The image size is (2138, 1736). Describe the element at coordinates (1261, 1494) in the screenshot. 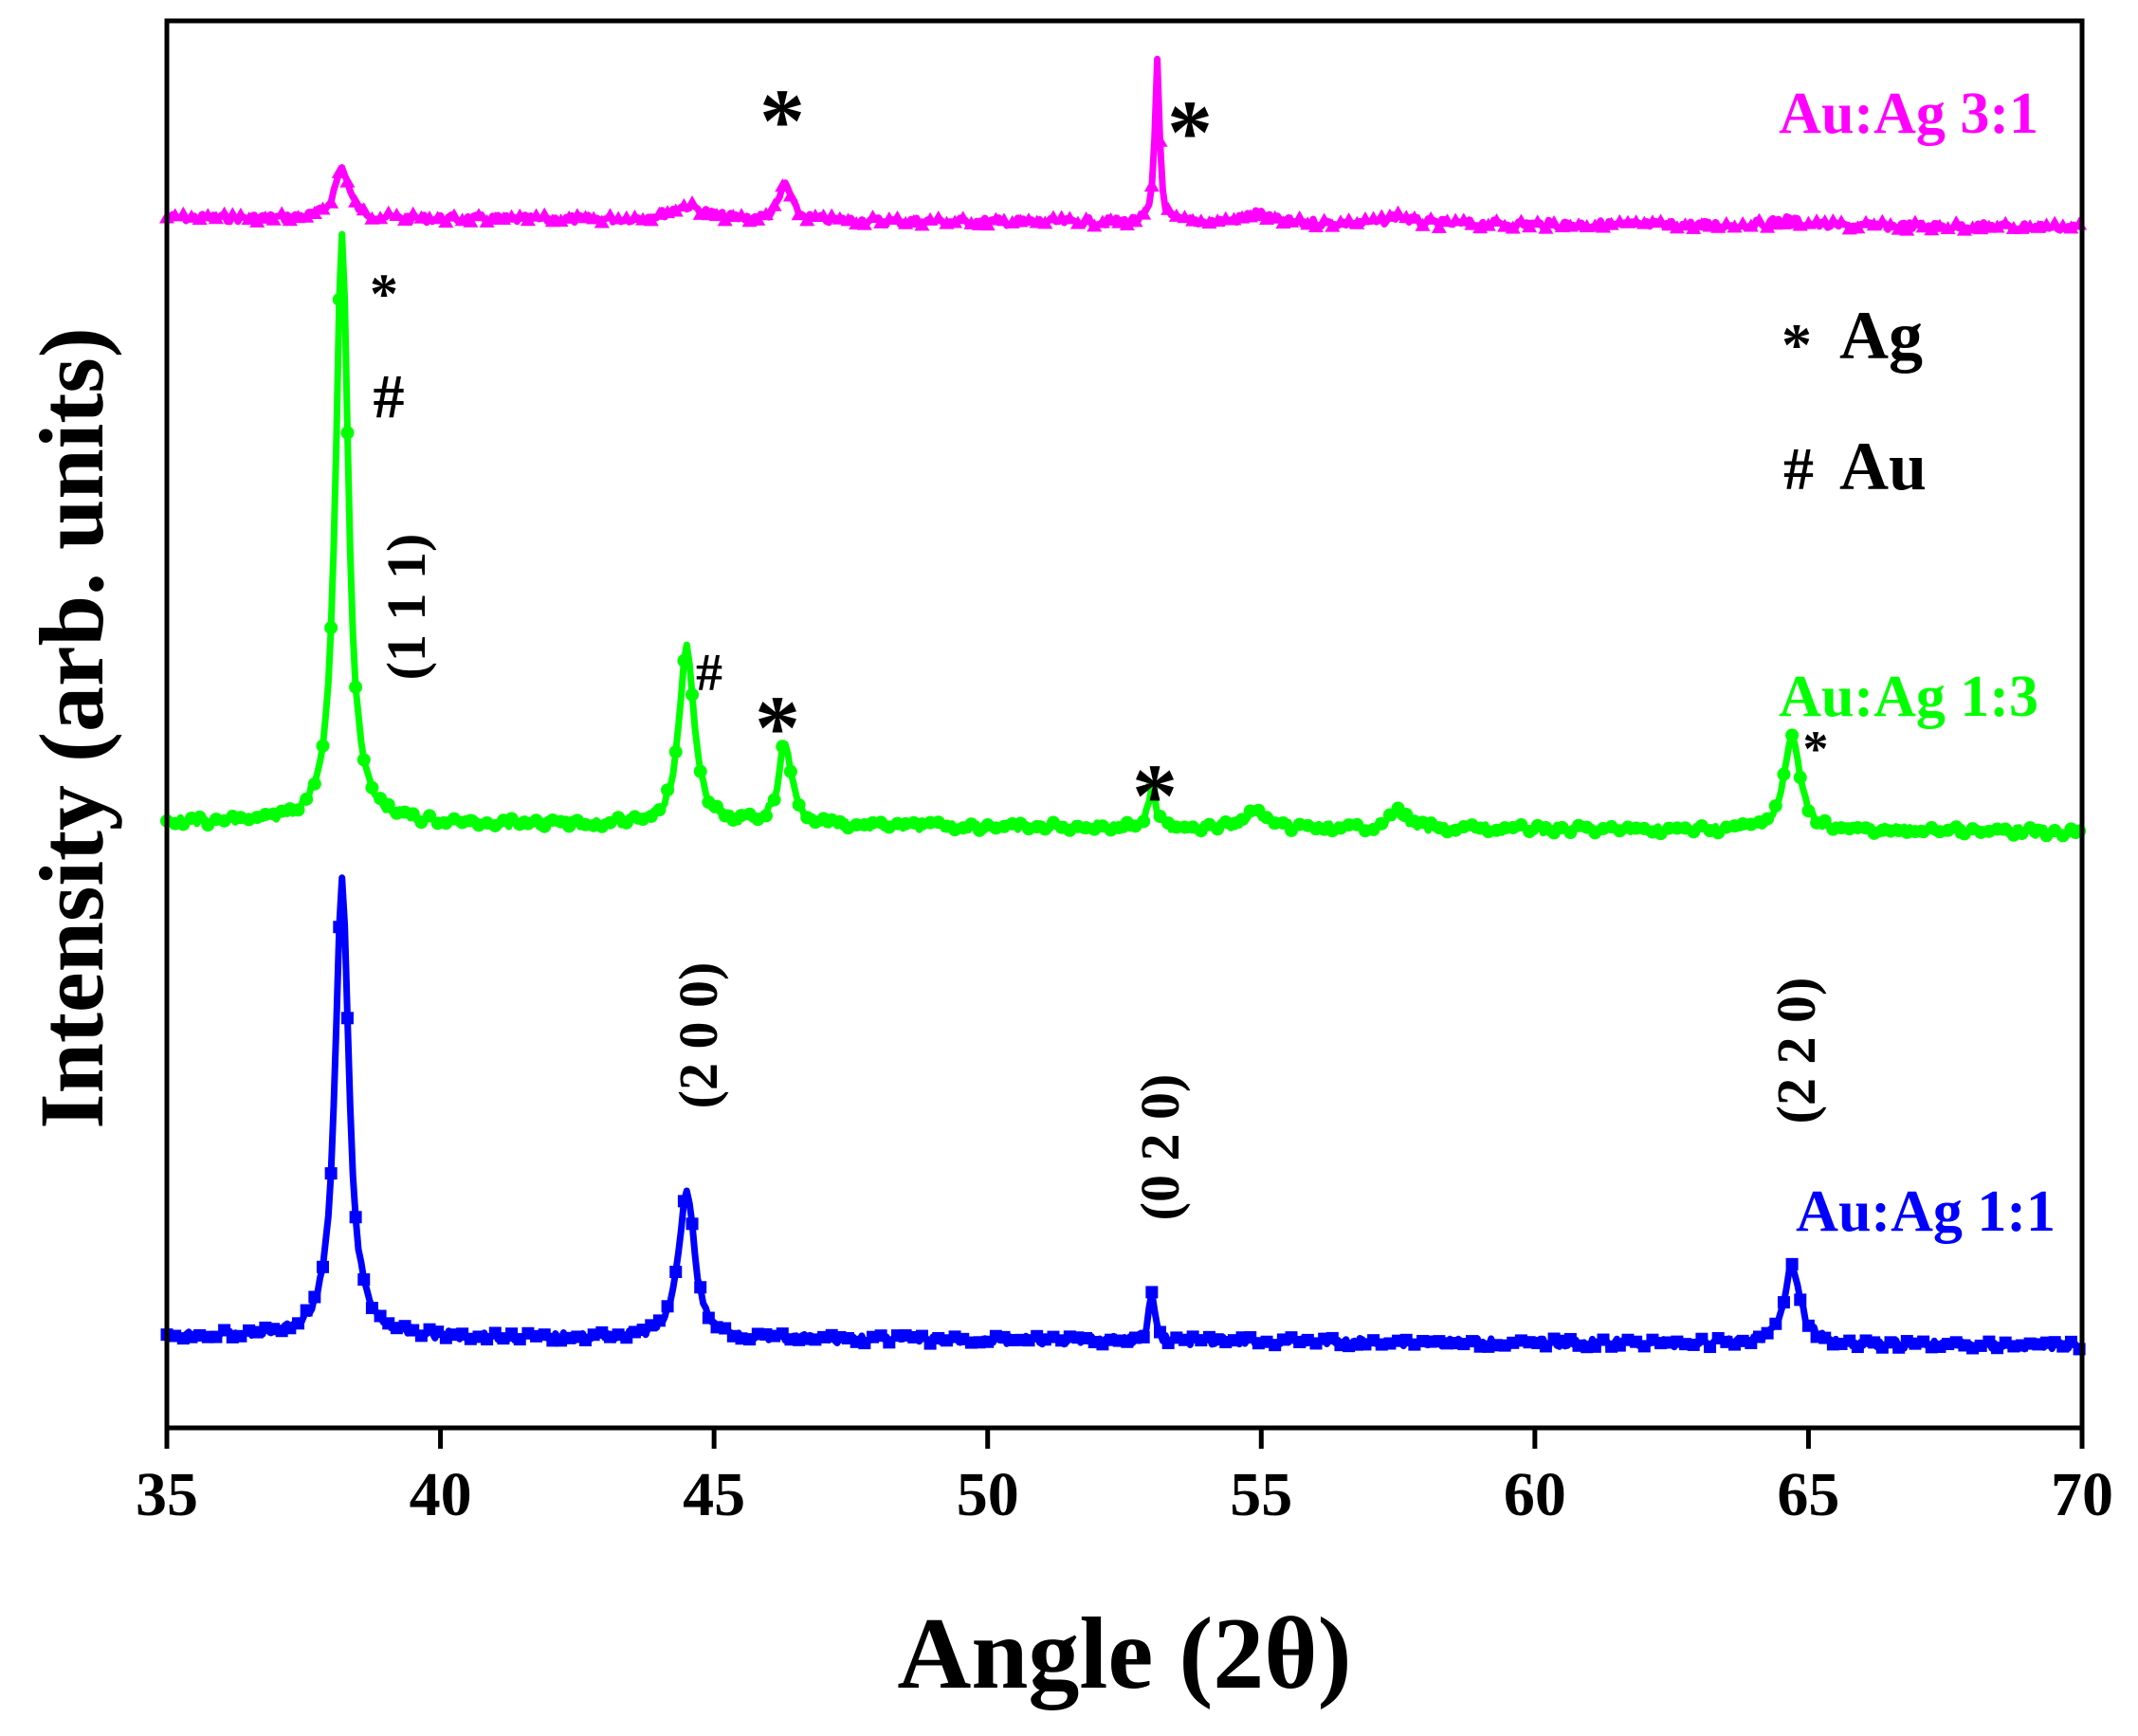

I see `x-tick-label: 55` at that location.